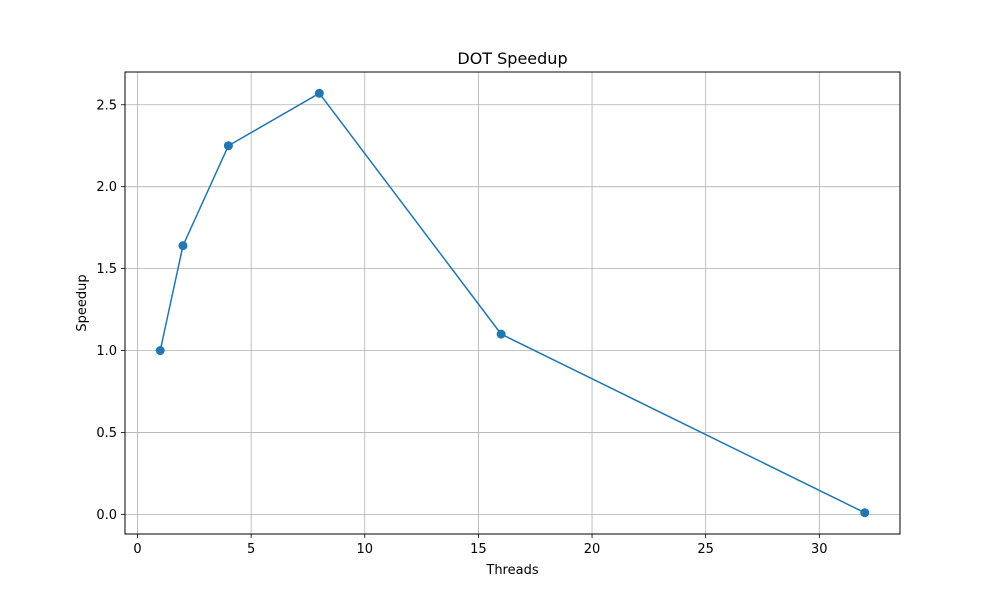 This screenshot has width=1000, height=604. What do you see at coordinates (511, 570) in the screenshot?
I see `x-axis-label: Threads` at bounding box center [511, 570].